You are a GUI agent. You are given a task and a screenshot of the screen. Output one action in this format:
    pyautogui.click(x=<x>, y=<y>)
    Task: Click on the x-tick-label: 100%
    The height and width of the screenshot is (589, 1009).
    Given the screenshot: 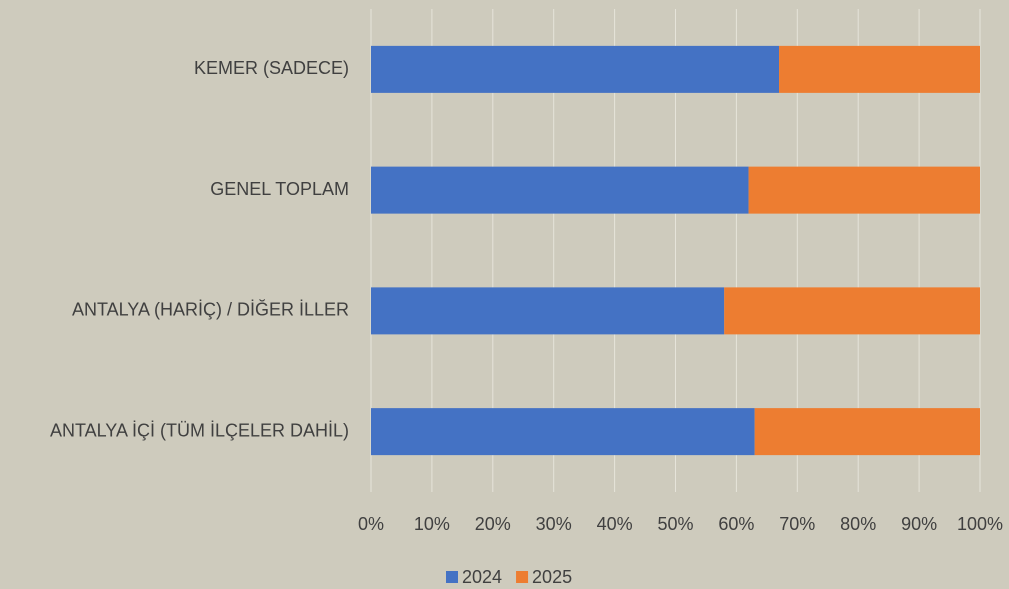 What is the action you would take?
    pyautogui.click(x=980, y=524)
    